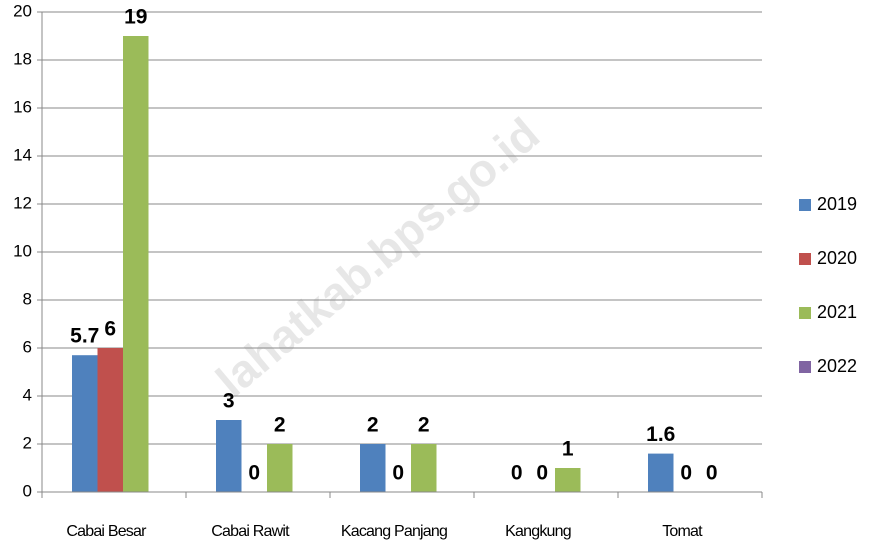 The image size is (874, 550). Describe the element at coordinates (837, 204) in the screenshot. I see `legend-label: 2019` at that location.